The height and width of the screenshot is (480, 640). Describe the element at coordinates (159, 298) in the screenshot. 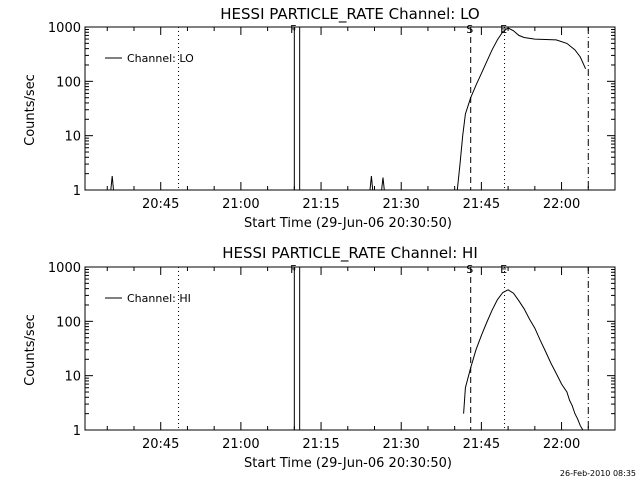

I see `legend-label: Channel: HI` at that location.